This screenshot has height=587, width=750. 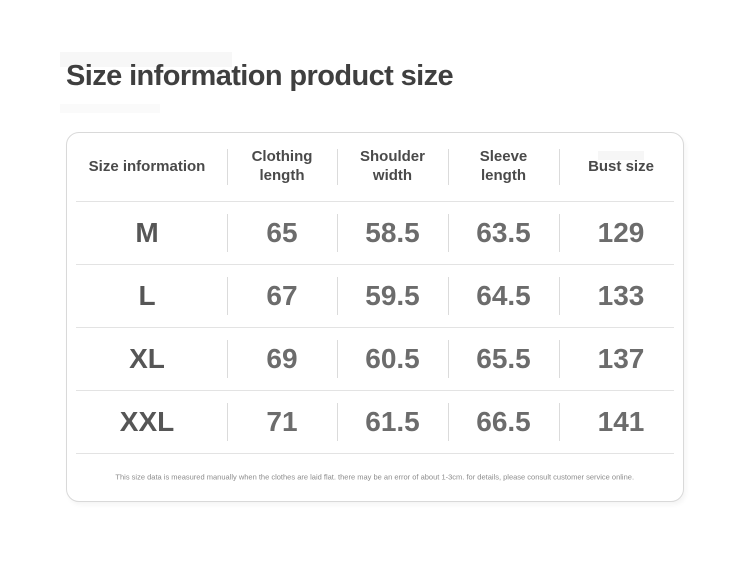 I want to click on table-row-m: M 65 58.5 63.5 129, so click(x=375, y=233).